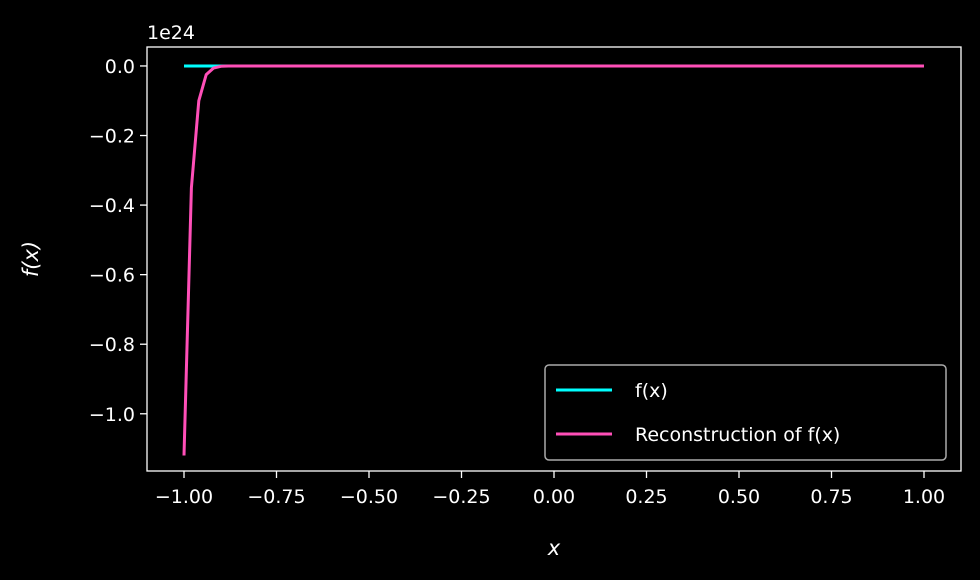 This screenshot has width=980, height=580. Describe the element at coordinates (831, 497) in the screenshot. I see `x-tick-label: 0.75` at that location.